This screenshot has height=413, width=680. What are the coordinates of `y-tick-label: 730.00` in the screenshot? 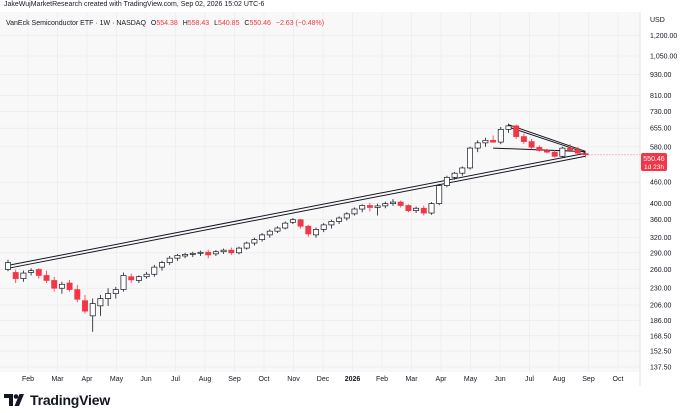 It's located at (661, 112).